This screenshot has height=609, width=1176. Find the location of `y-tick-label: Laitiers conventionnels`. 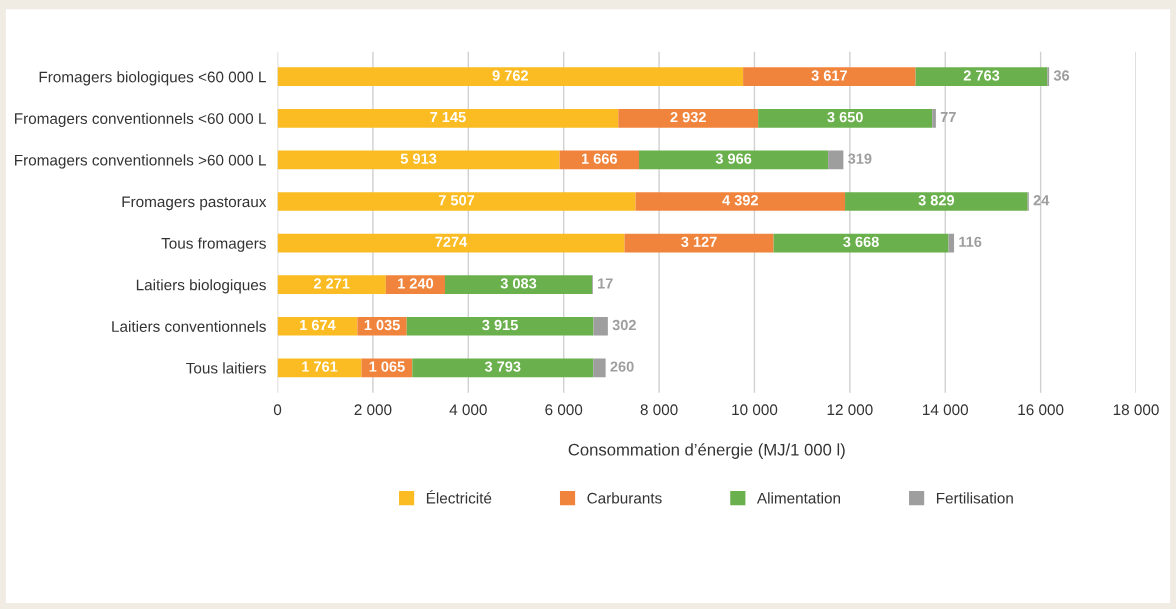

y-tick-label: Laitiers conventionnels is located at coordinates (189, 326).